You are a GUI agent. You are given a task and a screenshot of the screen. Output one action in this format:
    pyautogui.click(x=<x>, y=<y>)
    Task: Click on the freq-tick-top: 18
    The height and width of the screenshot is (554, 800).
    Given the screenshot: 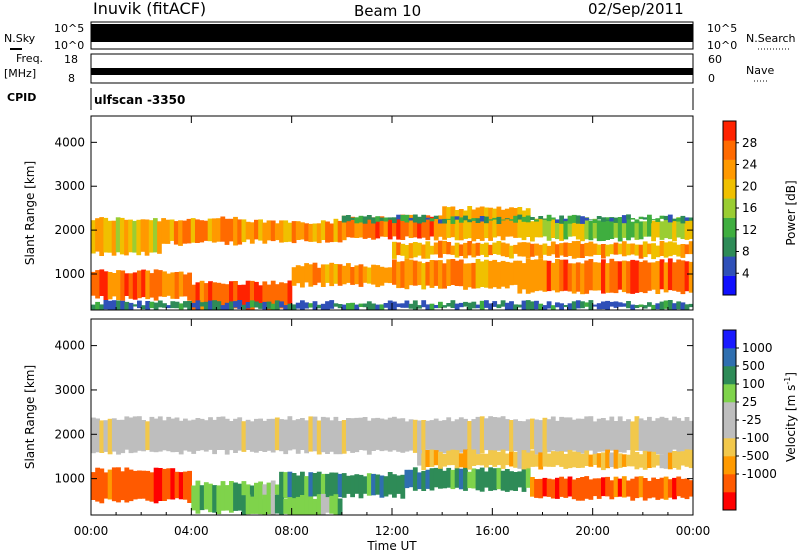 What is the action you would take?
    pyautogui.click(x=71, y=59)
    